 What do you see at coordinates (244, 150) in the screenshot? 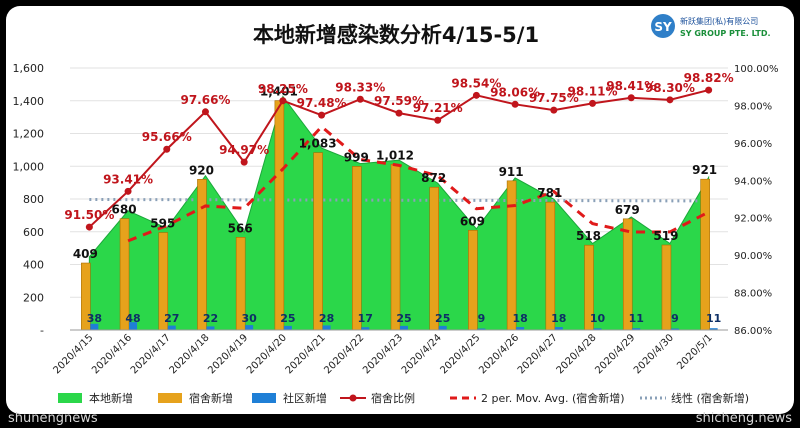
I see `ratio-data-label: 94.97%` at bounding box center [244, 150].